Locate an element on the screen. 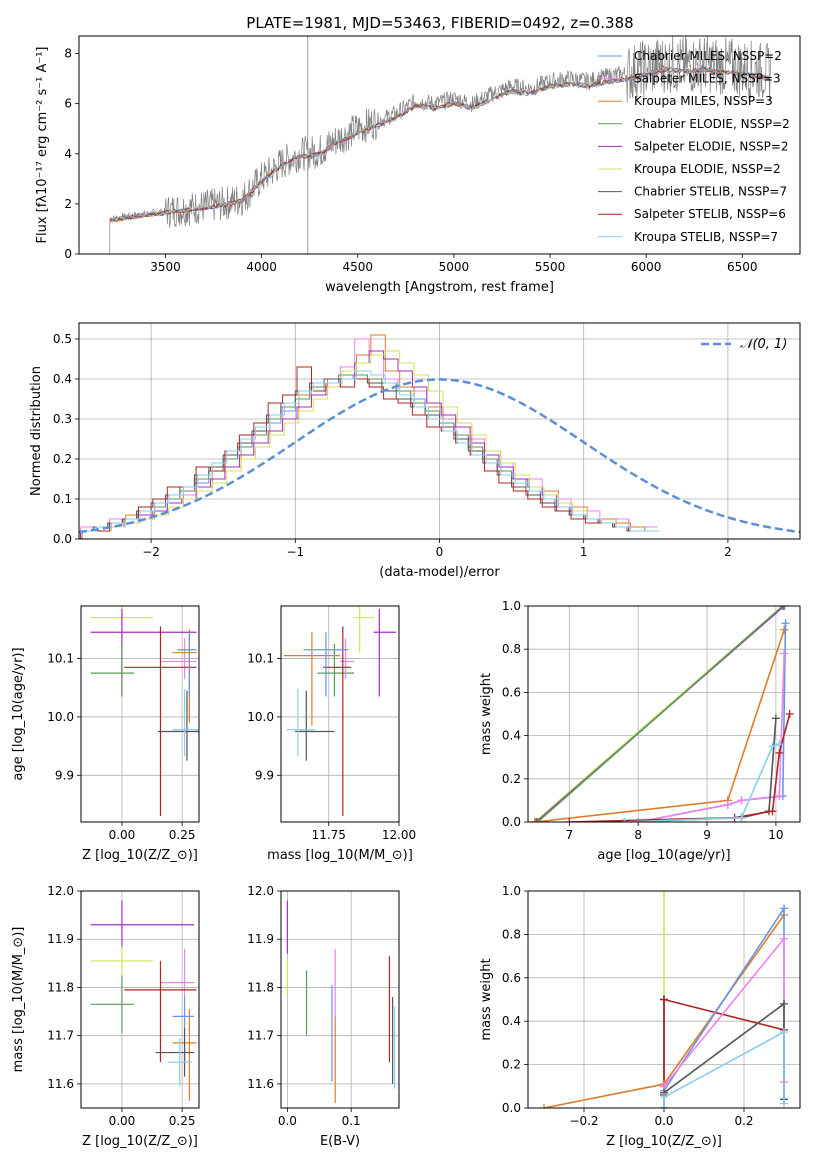  y-tick-label: 11.7 is located at coordinates (60, 1036).